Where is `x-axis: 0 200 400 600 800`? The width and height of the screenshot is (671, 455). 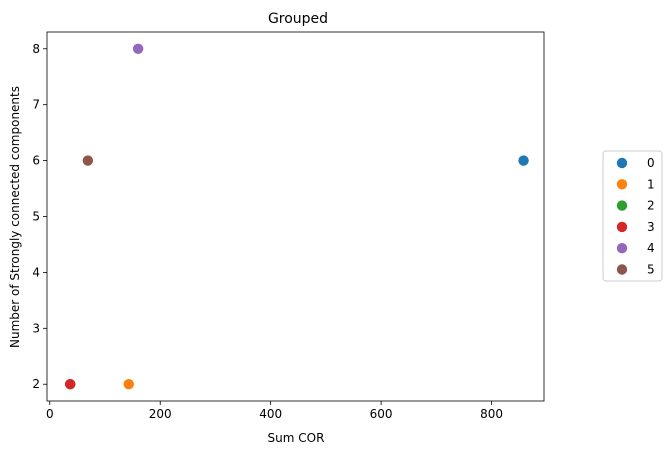 x-axis: 0 200 400 600 800 is located at coordinates (274, 411).